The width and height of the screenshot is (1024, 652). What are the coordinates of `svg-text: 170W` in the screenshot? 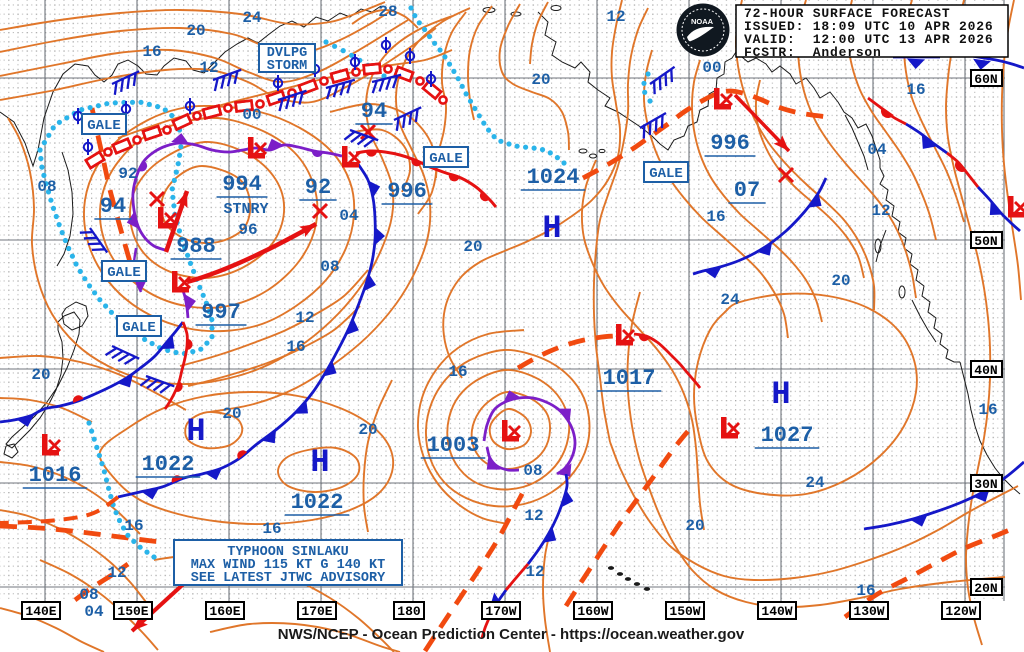 It's located at (500, 611).